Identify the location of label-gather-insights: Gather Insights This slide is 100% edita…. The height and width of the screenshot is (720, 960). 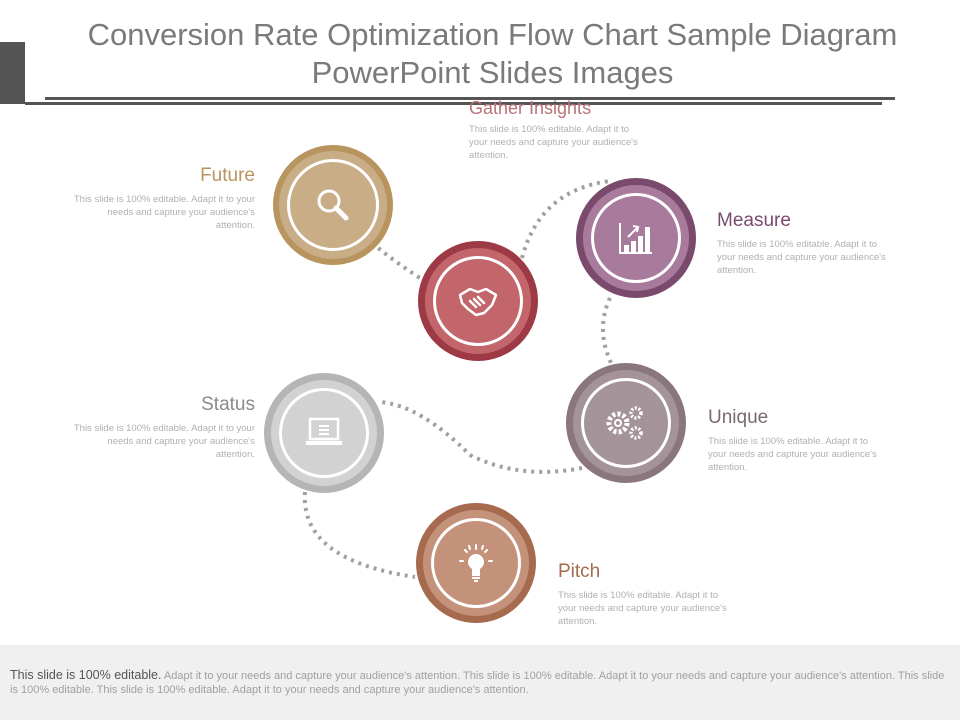
(559, 129).